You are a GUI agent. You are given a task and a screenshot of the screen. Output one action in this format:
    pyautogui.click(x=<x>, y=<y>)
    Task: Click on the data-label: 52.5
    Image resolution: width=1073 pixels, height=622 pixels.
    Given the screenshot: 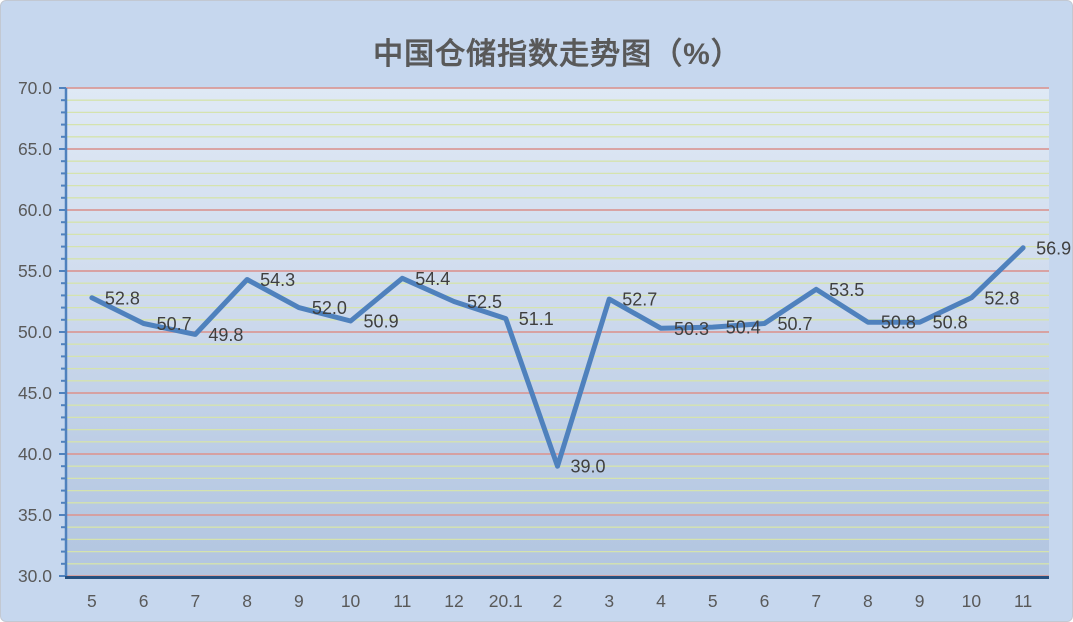 What is the action you would take?
    pyautogui.click(x=484, y=302)
    